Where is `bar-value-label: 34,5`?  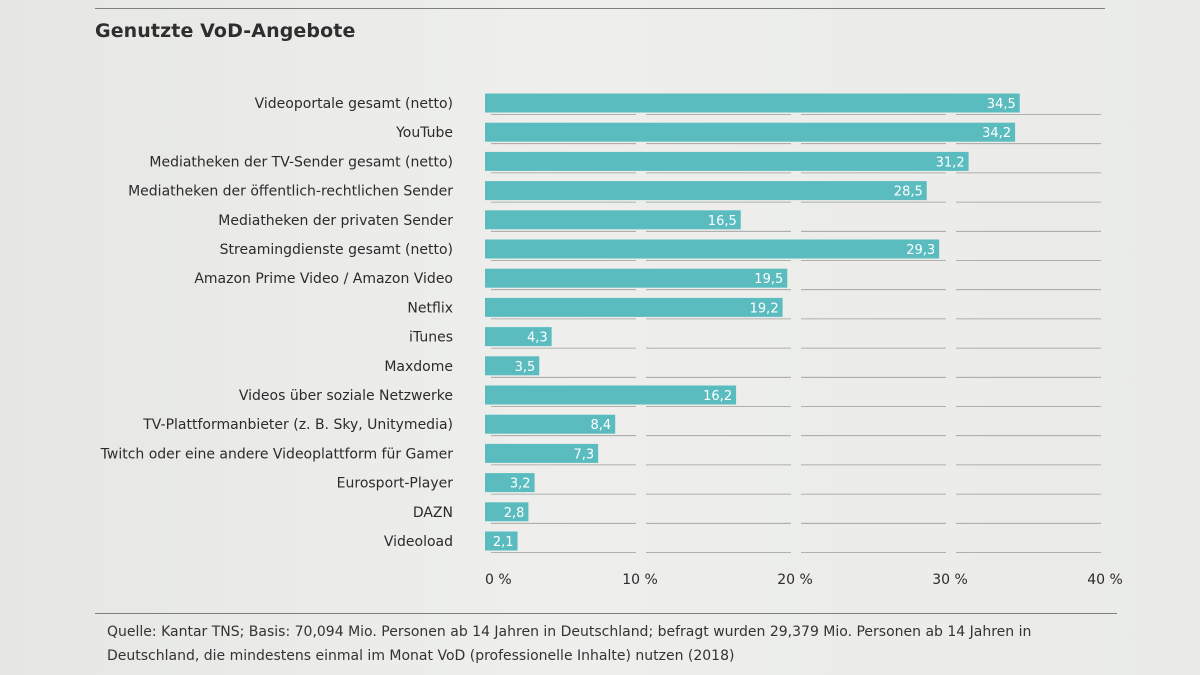
bar-value-label: 34,5 is located at coordinates (1001, 104).